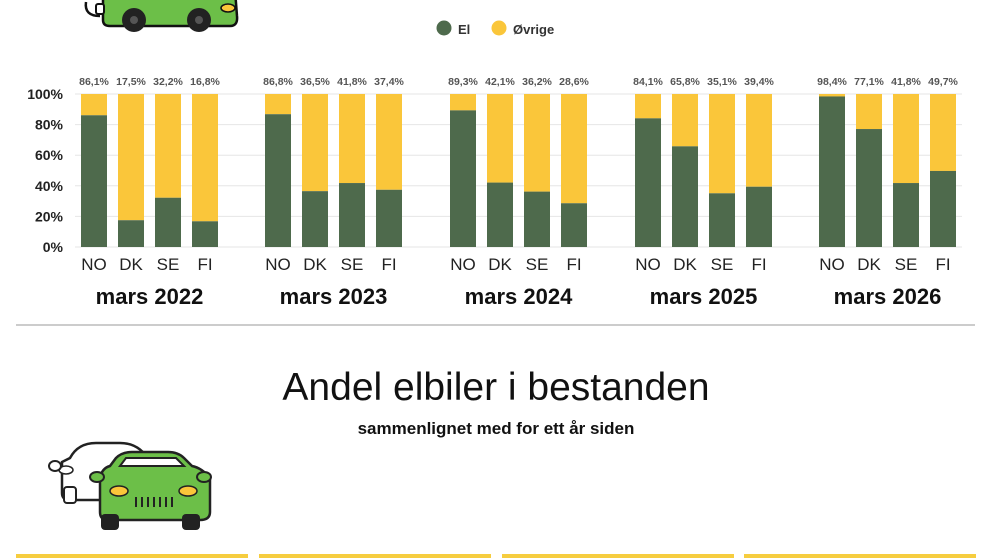  Describe the element at coordinates (703, 192) in the screenshot. I see `bar-group: 84,1% NO 65,8% DK 35,1% SE 39,4% FI mars 2025` at that location.